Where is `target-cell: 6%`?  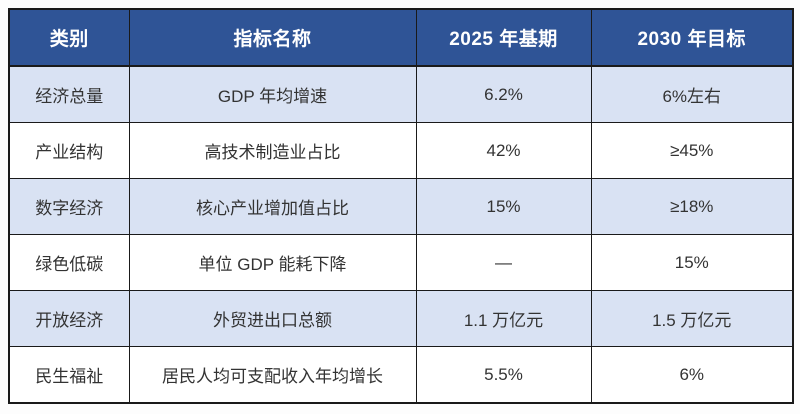 target-cell: 6% is located at coordinates (692, 375).